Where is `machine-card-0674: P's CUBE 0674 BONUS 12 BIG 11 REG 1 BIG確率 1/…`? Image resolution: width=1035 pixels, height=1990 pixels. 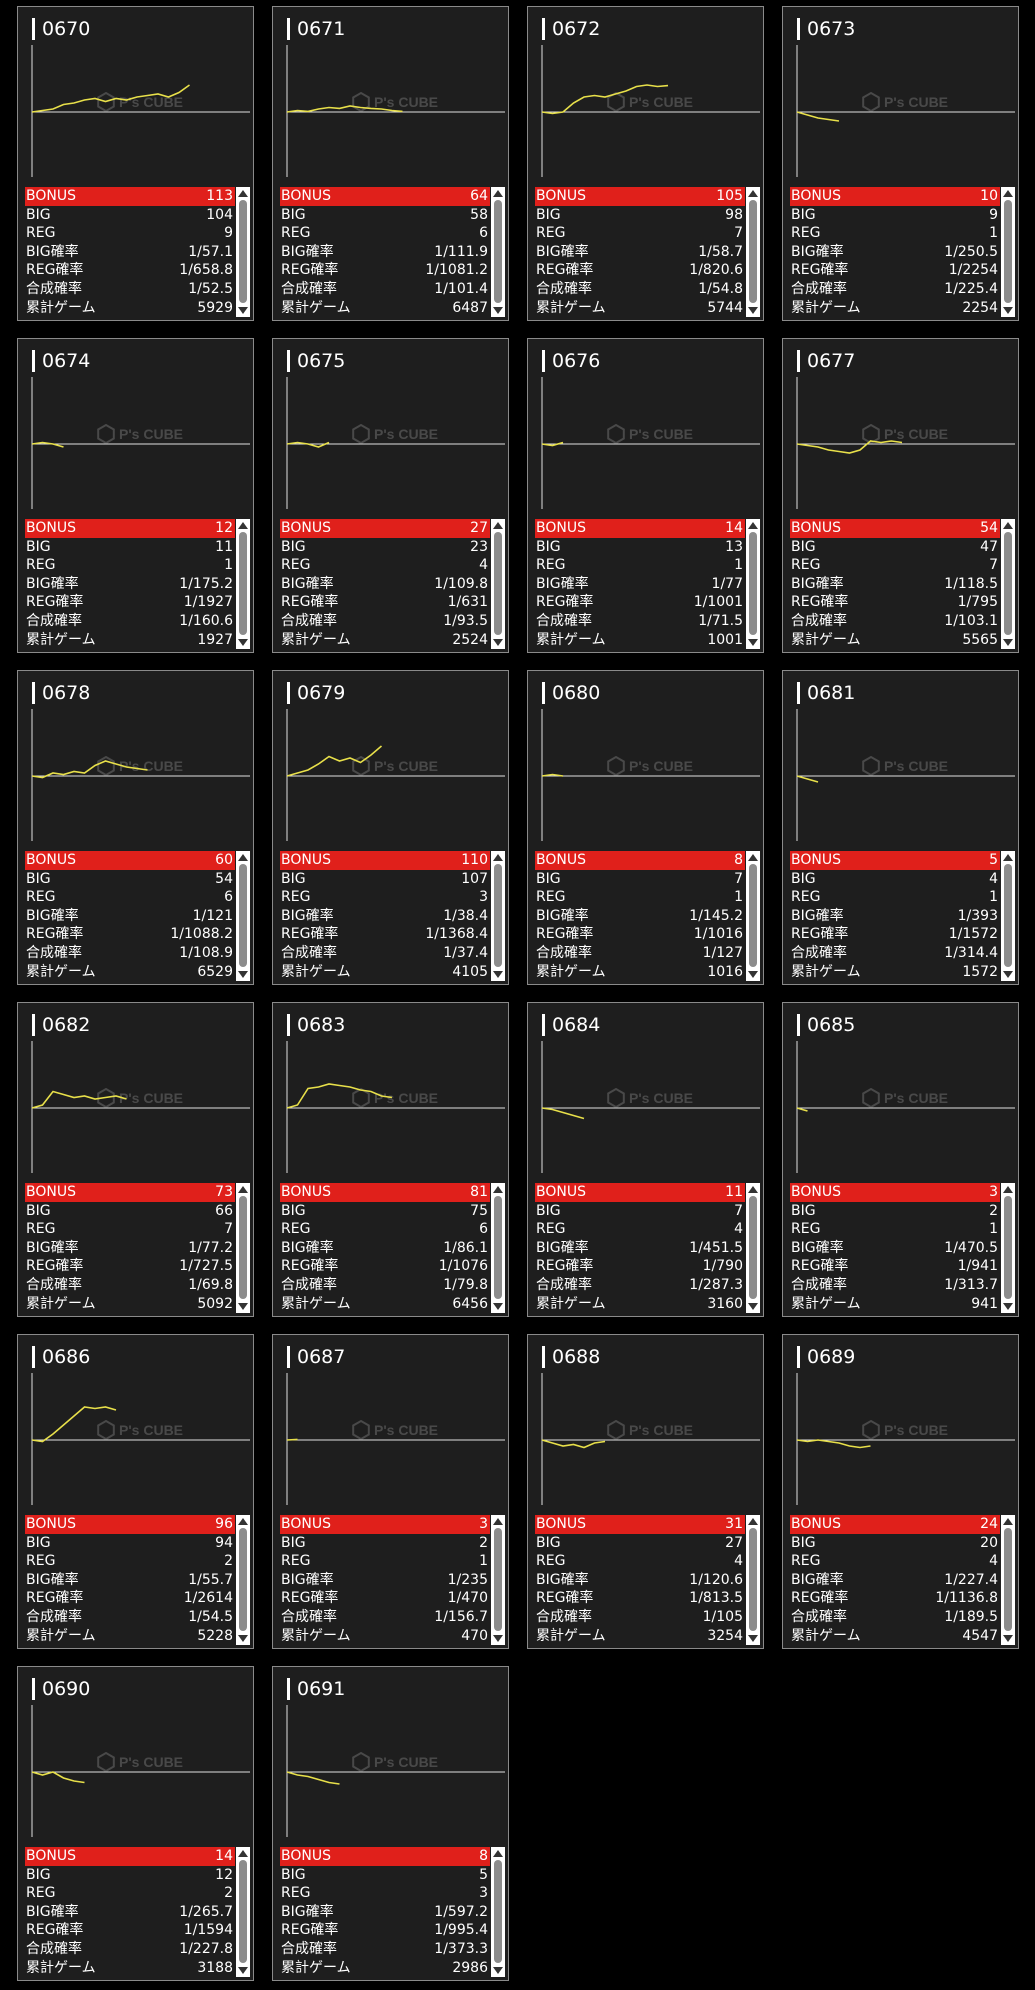 machine-card-0674: P's CUBE 0674 BONUS 12 BIG 11 REG 1 BIG確率 1/… is located at coordinates (135, 495).